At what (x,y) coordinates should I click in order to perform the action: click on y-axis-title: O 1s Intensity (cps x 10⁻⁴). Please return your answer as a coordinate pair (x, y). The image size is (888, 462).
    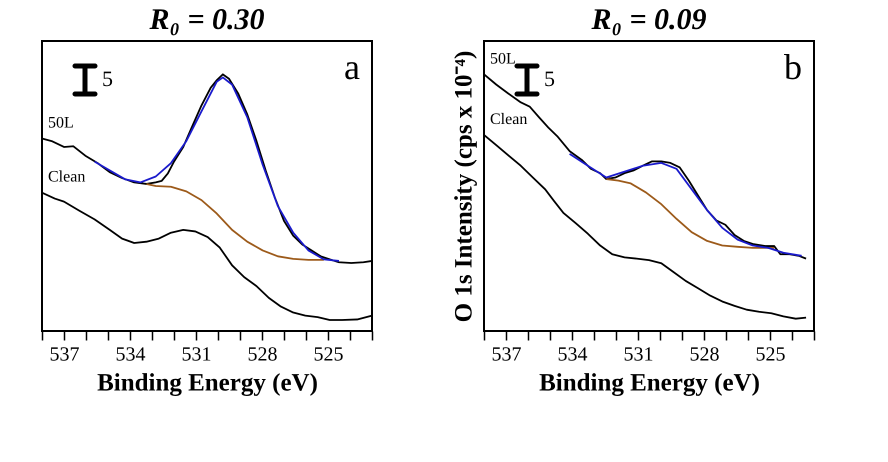
    Looking at the image, I should click on (464, 186).